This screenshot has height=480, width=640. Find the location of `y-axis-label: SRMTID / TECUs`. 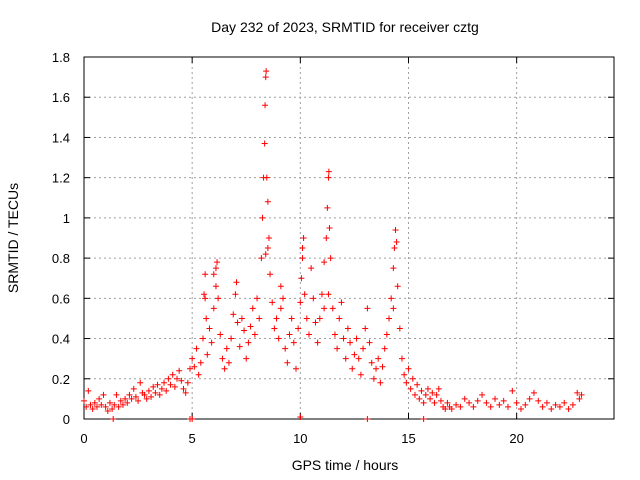

y-axis-label: SRMTID / TECUs is located at coordinates (13, 238).